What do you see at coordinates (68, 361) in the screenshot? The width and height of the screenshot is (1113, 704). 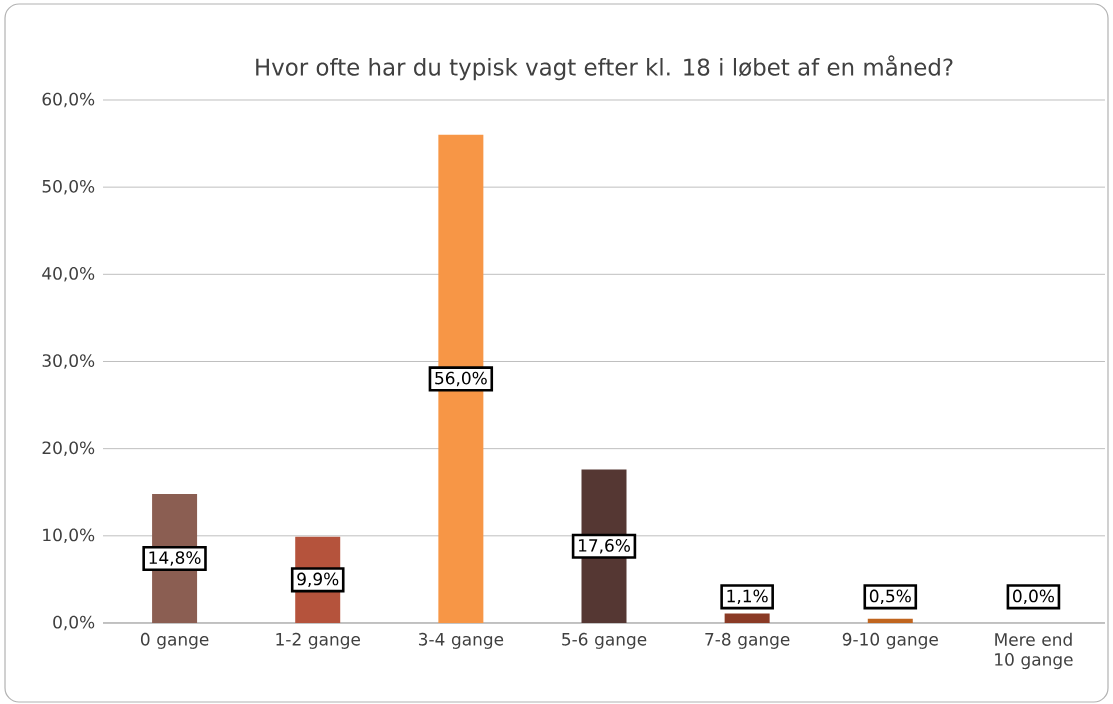 I see `y-tick-label: 30,0%` at bounding box center [68, 361].